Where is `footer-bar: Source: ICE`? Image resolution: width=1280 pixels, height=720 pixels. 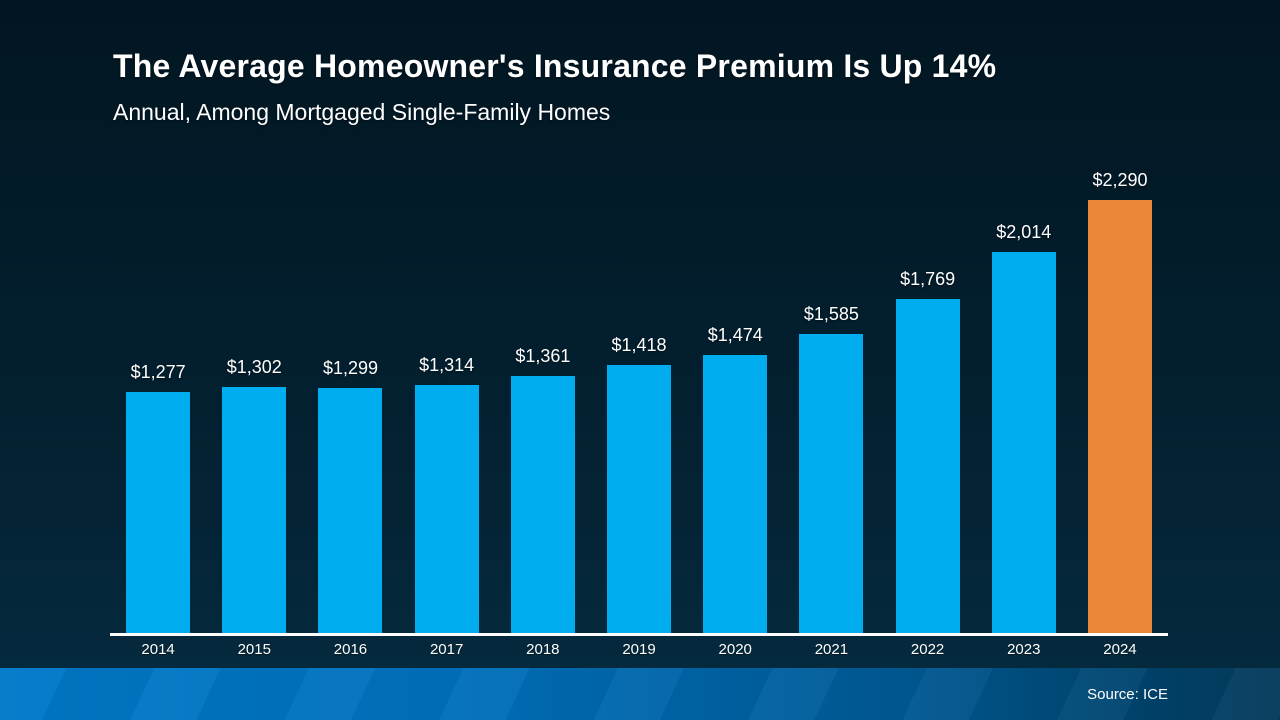 footer-bar: Source: ICE is located at coordinates (640, 694).